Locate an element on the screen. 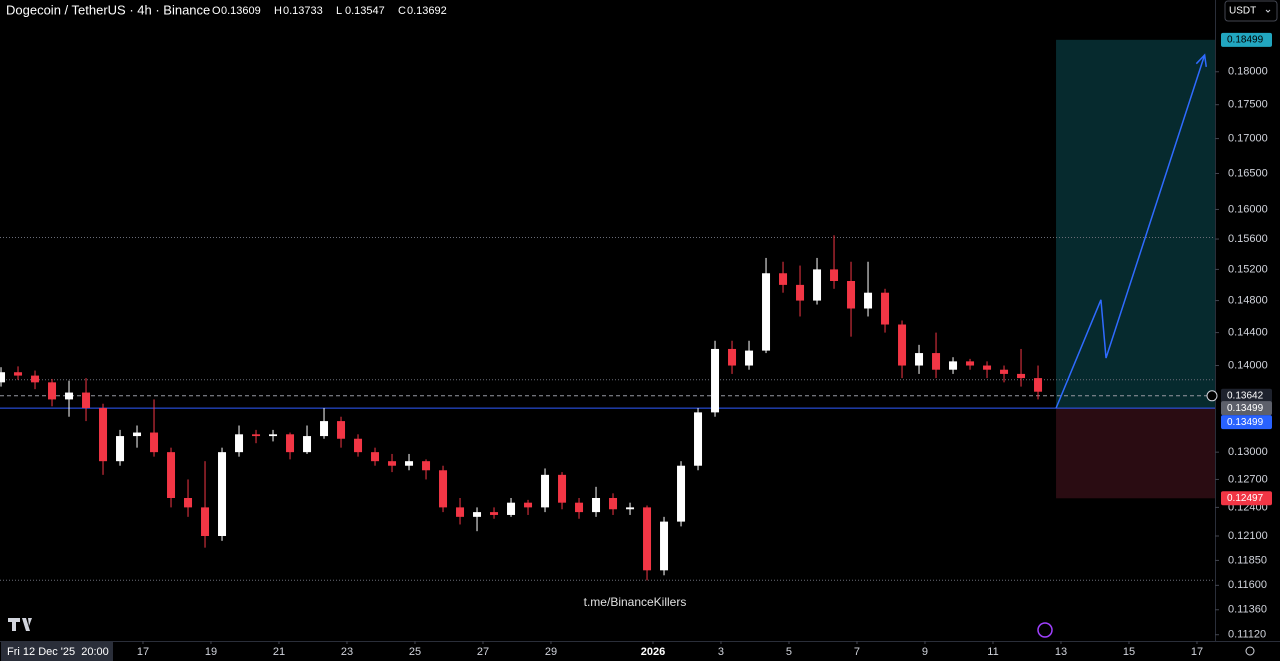 Image resolution: width=1280 pixels, height=661 pixels. entry-price-label-box is located at coordinates (1246, 408).